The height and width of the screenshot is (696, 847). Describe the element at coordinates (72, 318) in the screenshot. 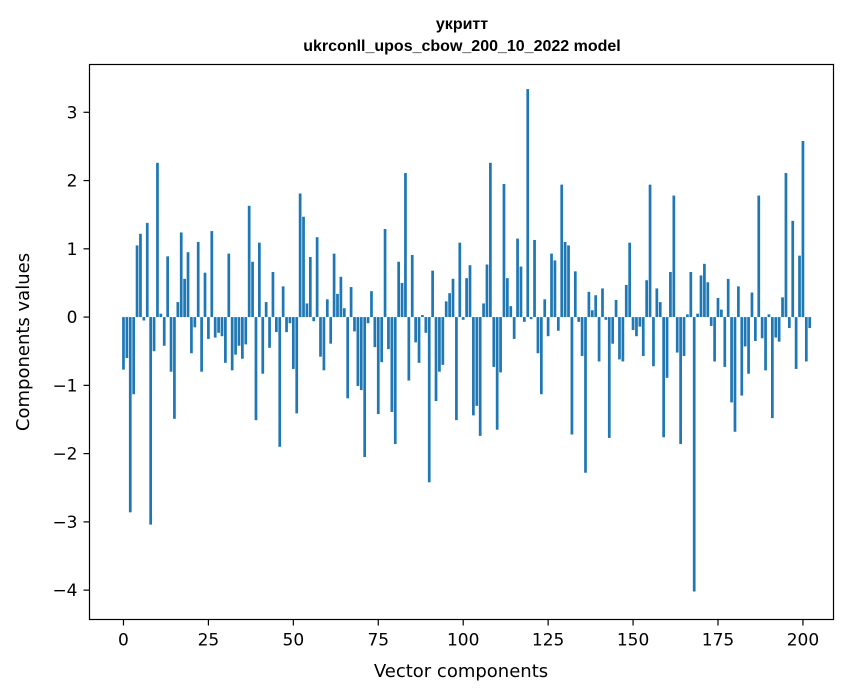

I see `y-tick-label: 0` at that location.